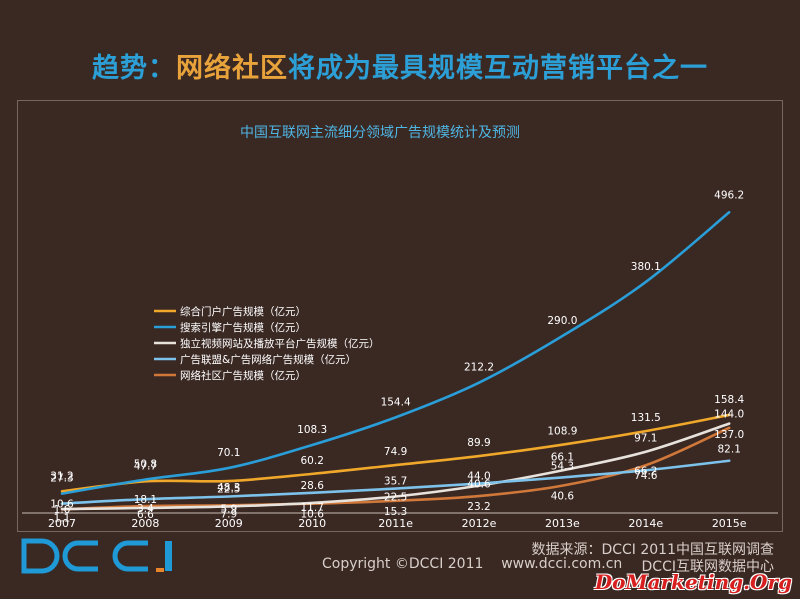  Describe the element at coordinates (62, 518) in the screenshot. I see `data-label: 1.1` at that location.